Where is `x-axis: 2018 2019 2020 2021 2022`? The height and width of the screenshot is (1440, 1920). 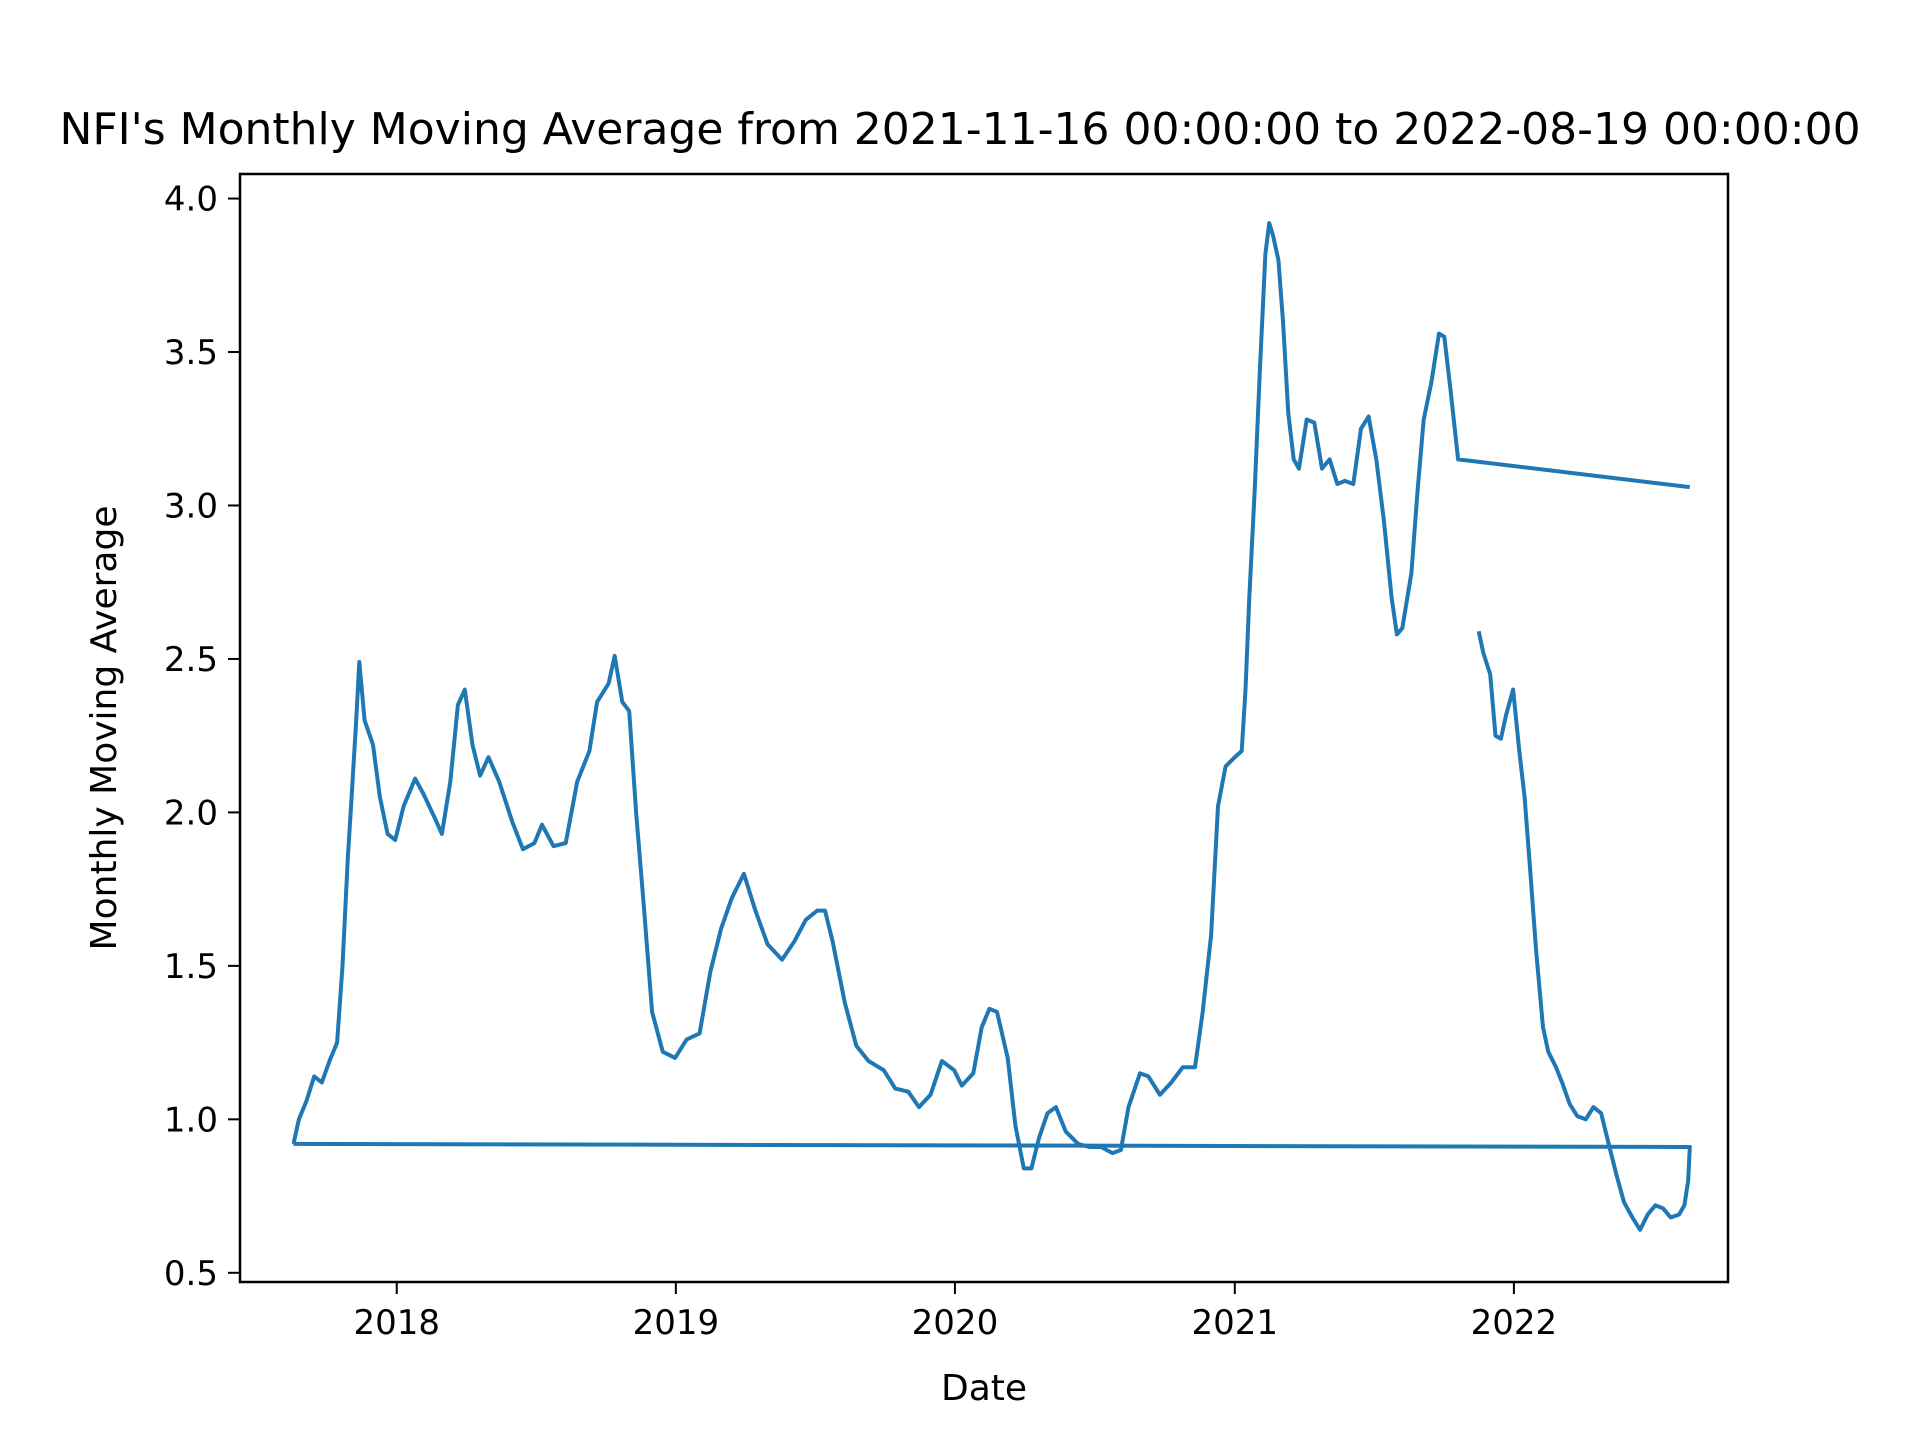
x-axis: 2018 2019 2020 2021 2022 is located at coordinates (955, 1312).